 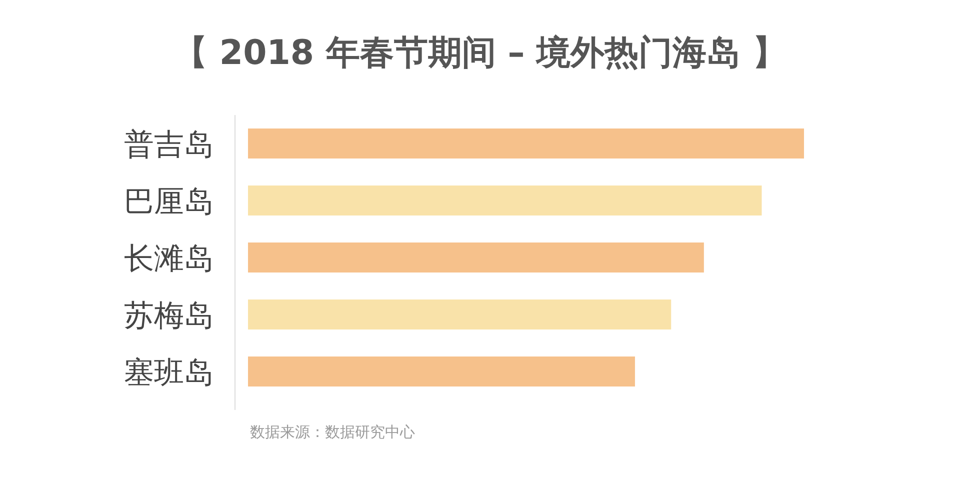 What do you see at coordinates (169, 202) in the screenshot?
I see `y-tick-label: 巴厘岛` at bounding box center [169, 202].